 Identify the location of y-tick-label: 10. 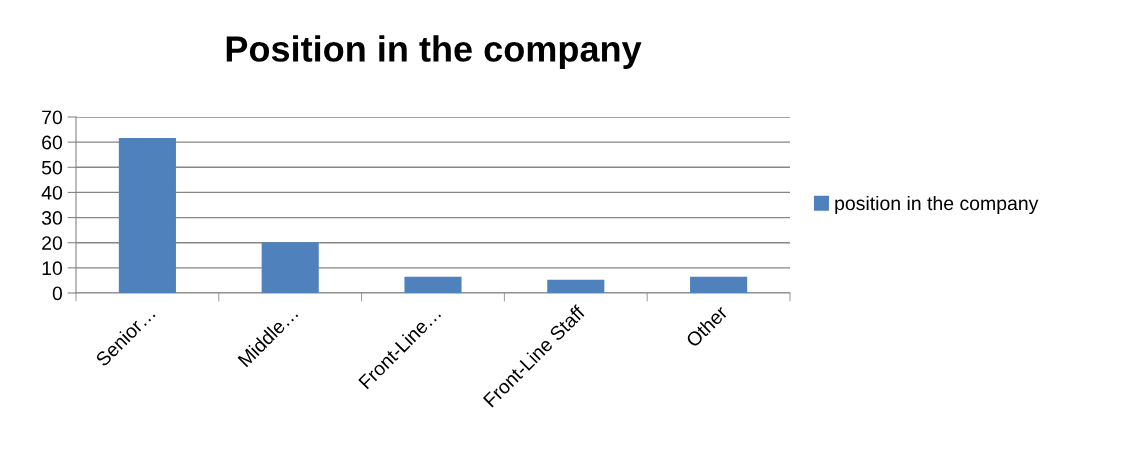
(52, 268).